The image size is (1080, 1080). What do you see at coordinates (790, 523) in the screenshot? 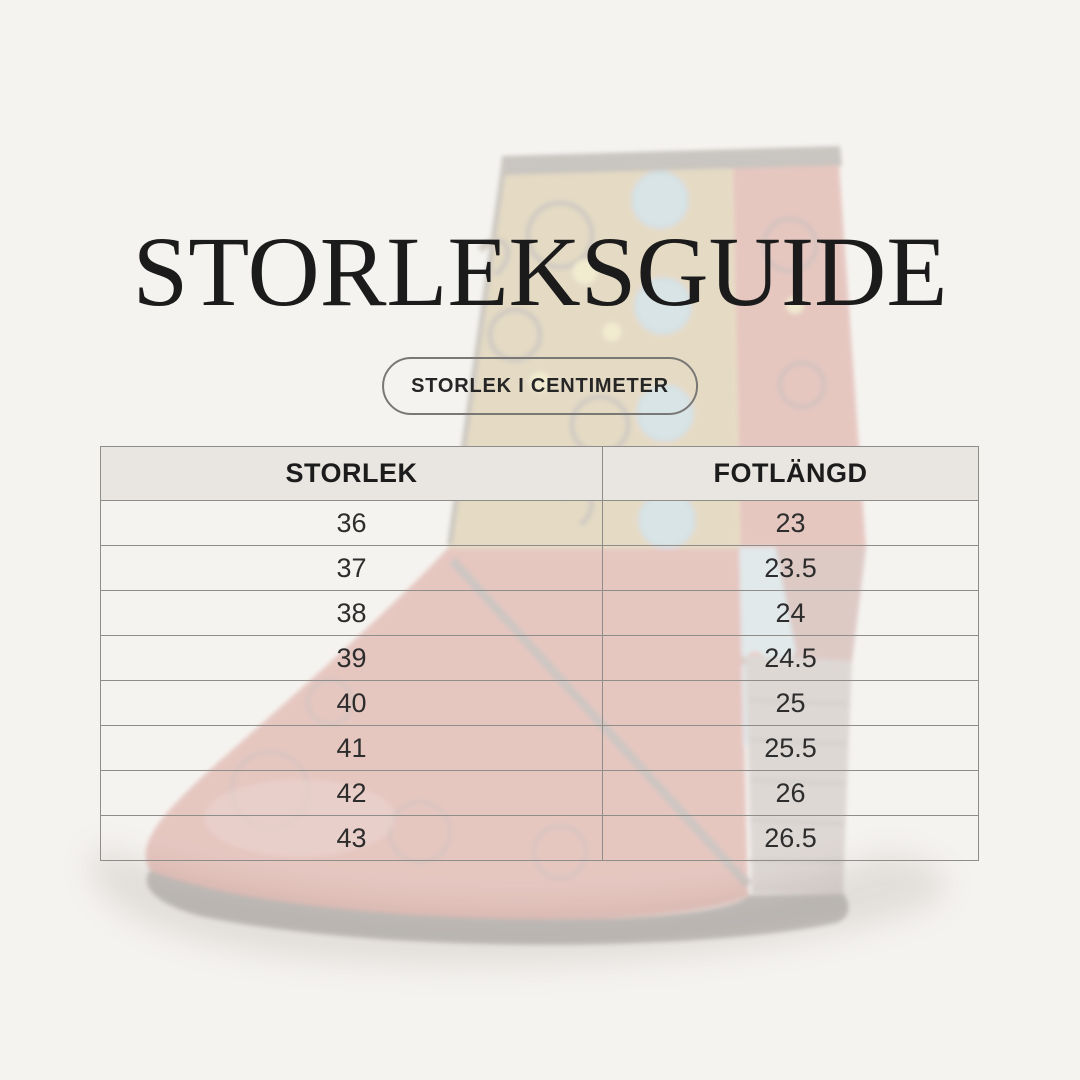
I see `footlength-cell: 23` at bounding box center [790, 523].